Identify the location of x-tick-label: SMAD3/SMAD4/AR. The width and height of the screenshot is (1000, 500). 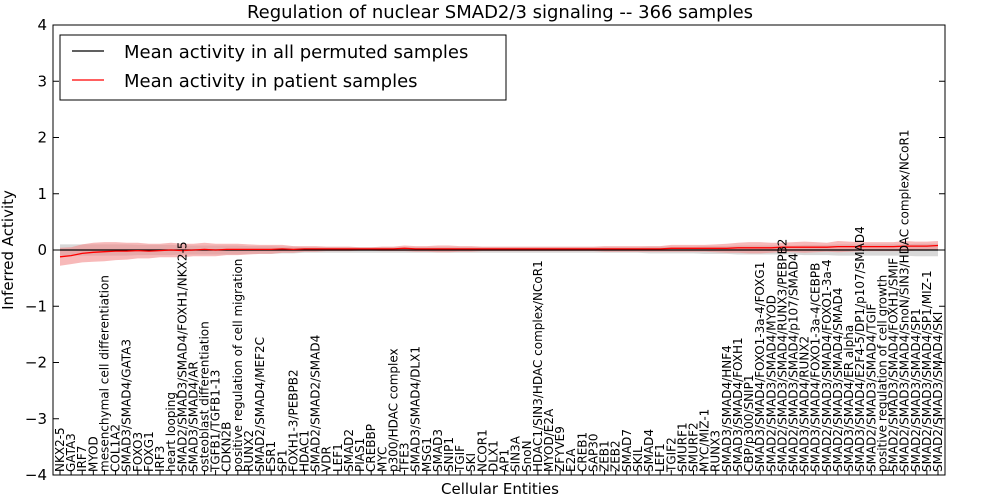
(193, 416).